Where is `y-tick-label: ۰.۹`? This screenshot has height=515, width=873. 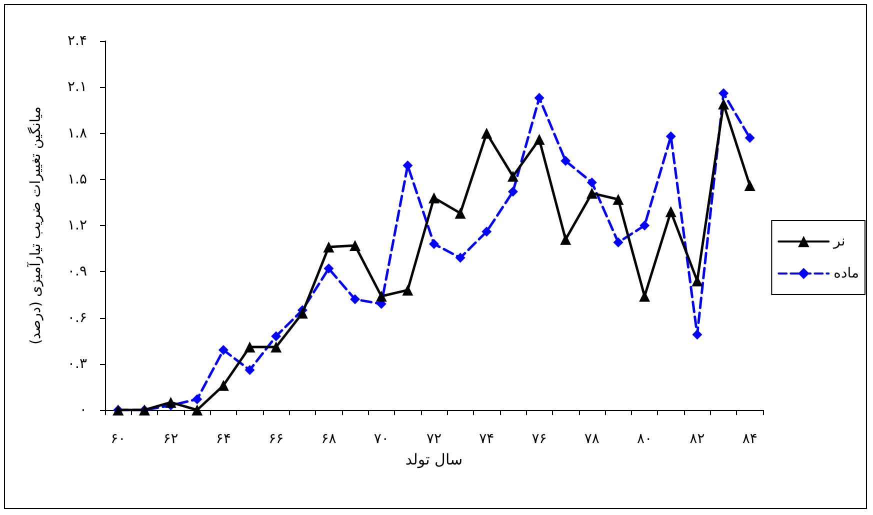 y-tick-label: ۰.۹ is located at coordinates (77, 272).